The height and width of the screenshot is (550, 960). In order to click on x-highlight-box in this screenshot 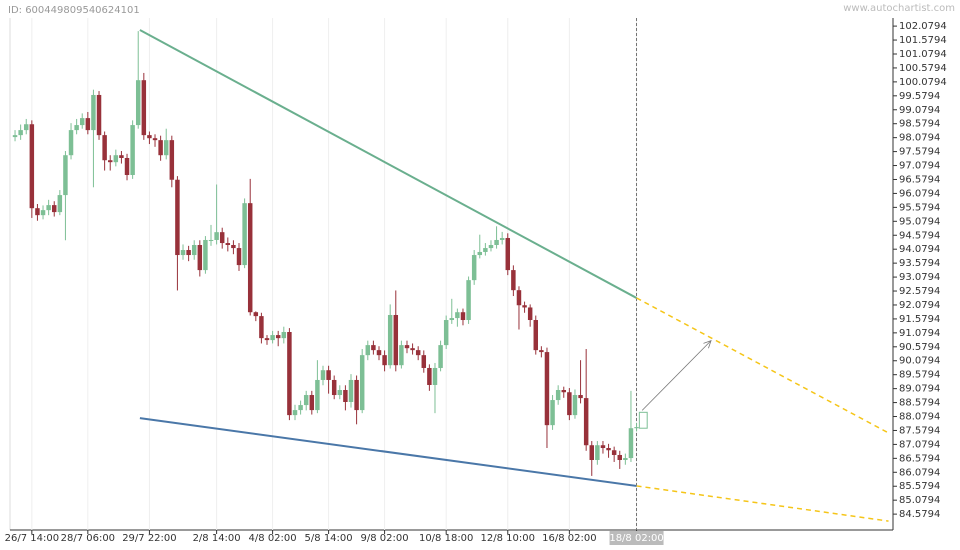, I will do `click(636, 538)`.